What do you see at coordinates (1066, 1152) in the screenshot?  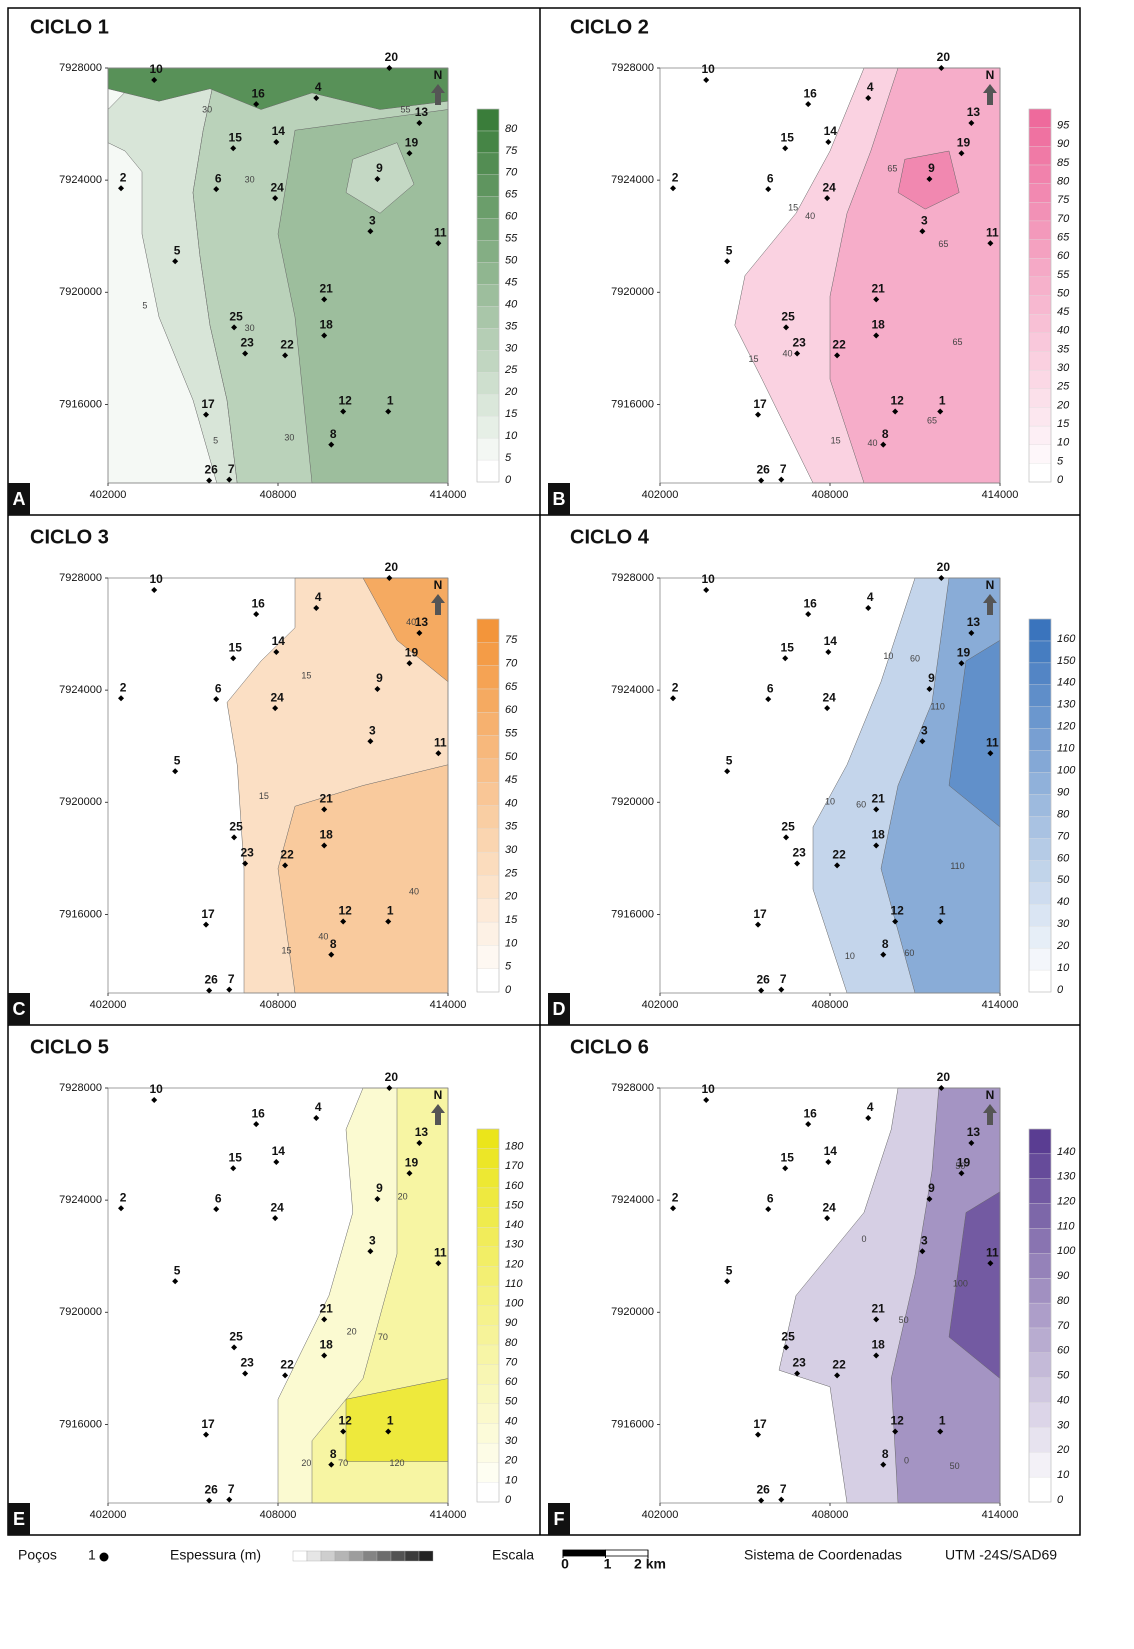 I see `scale-tick-label: 140` at bounding box center [1066, 1152].